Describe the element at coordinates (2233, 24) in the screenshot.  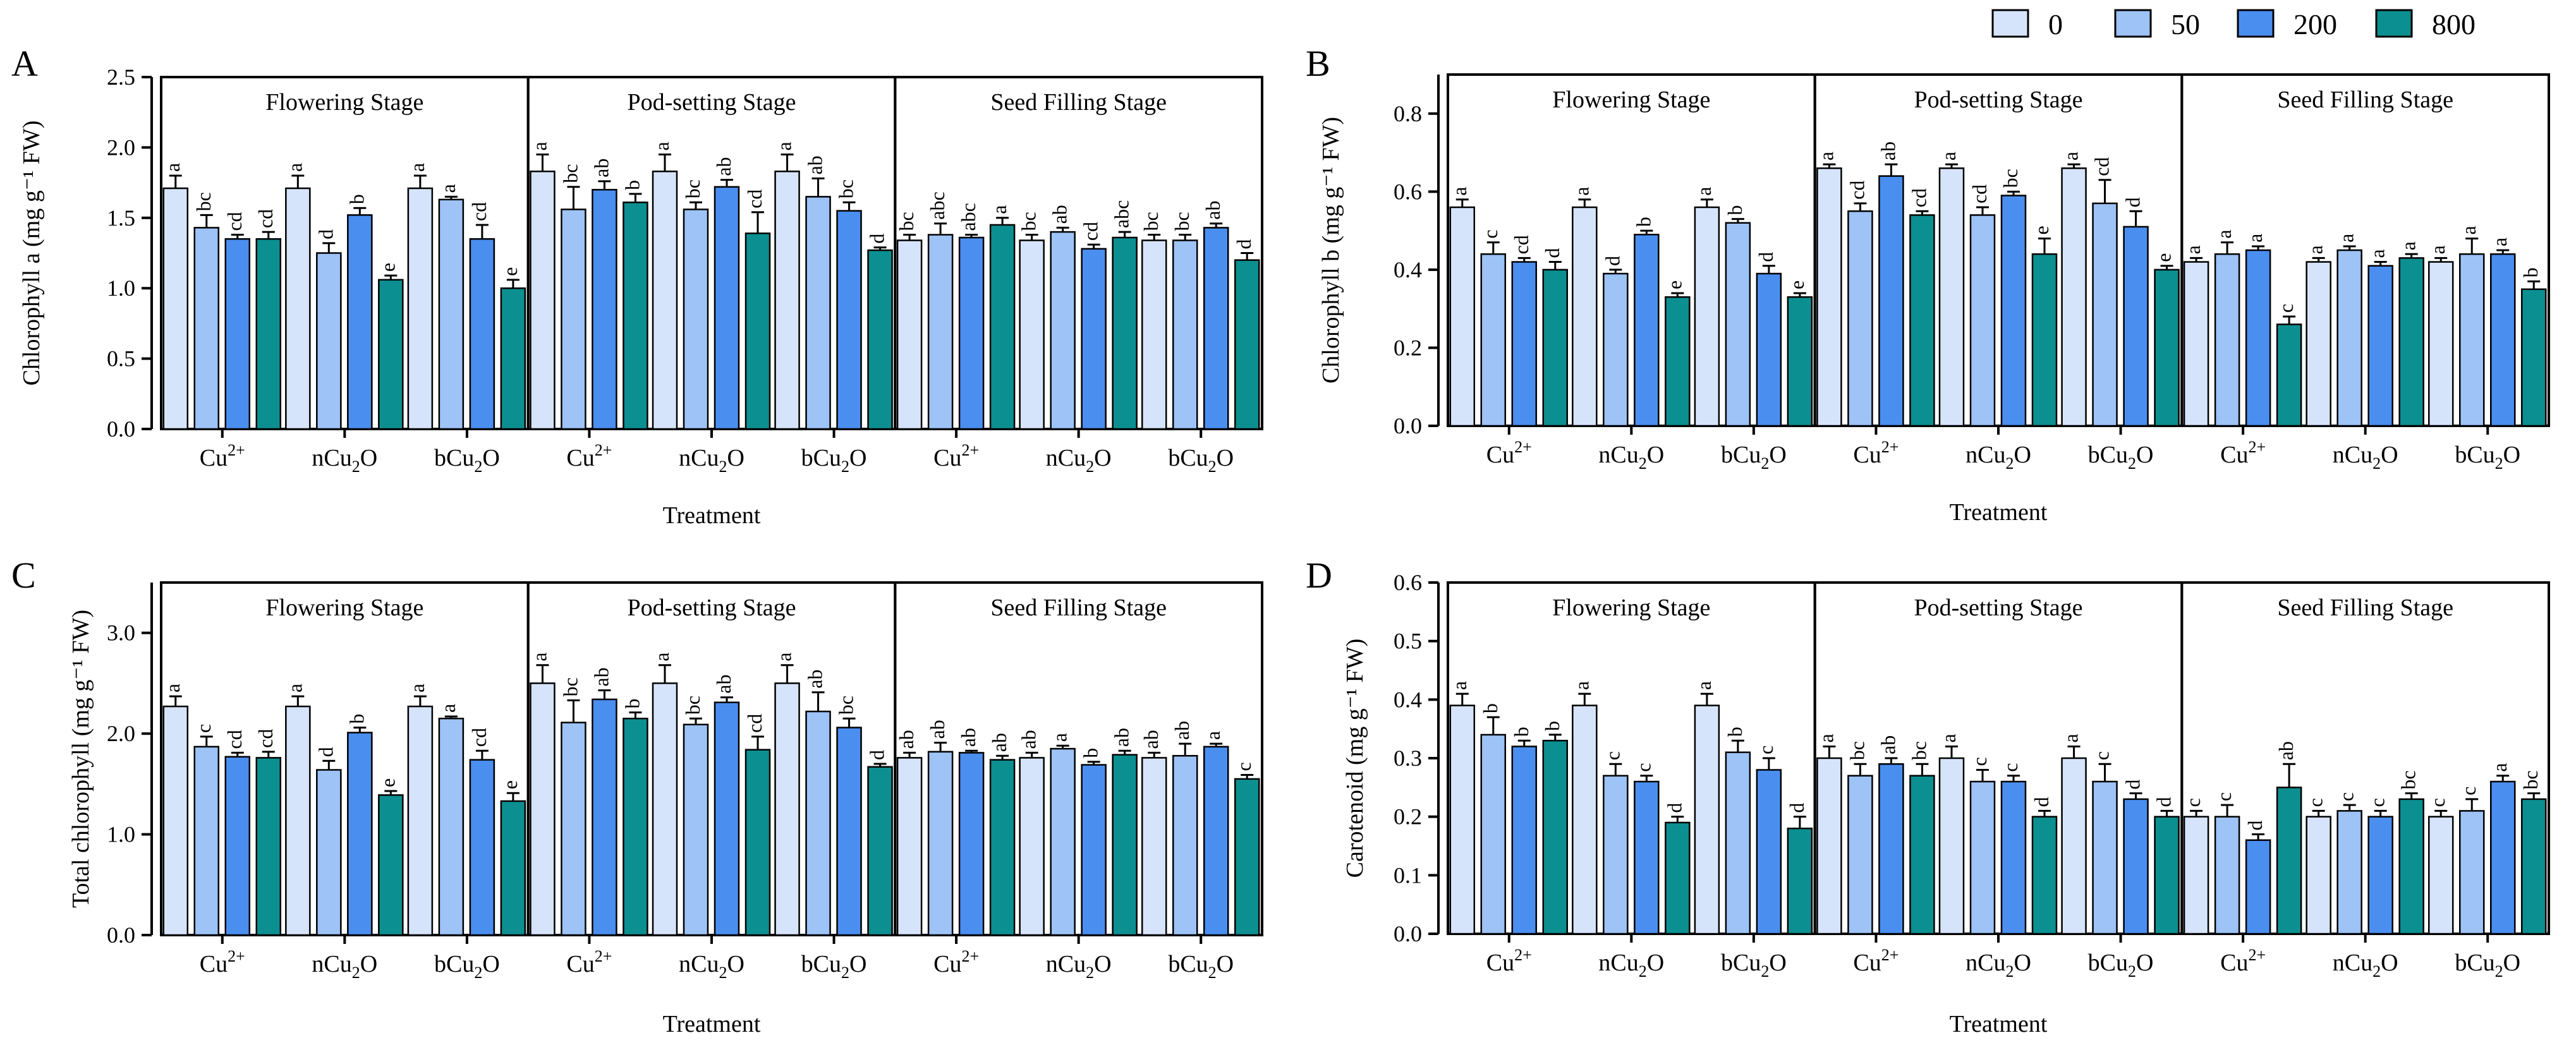
I see `legend: 0 50 200 800` at that location.